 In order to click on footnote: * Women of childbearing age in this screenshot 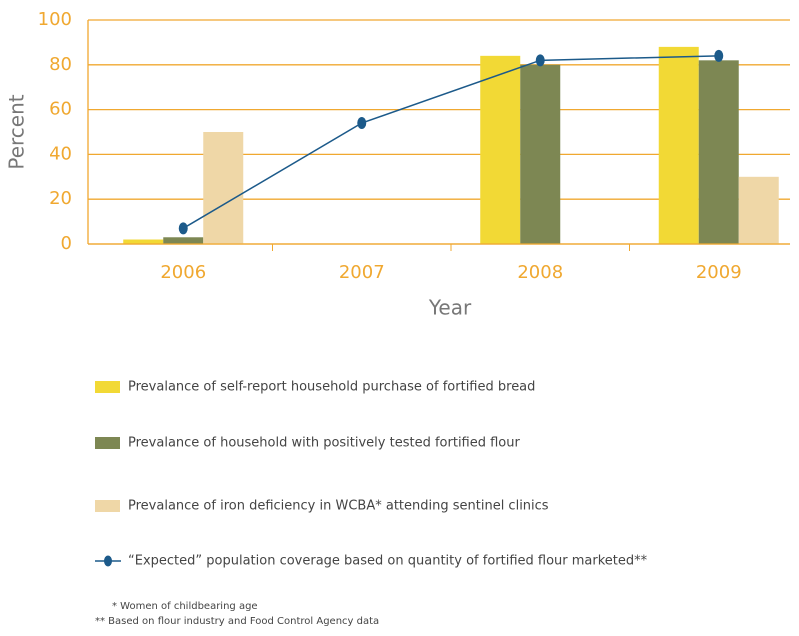, I will do `click(185, 606)`.